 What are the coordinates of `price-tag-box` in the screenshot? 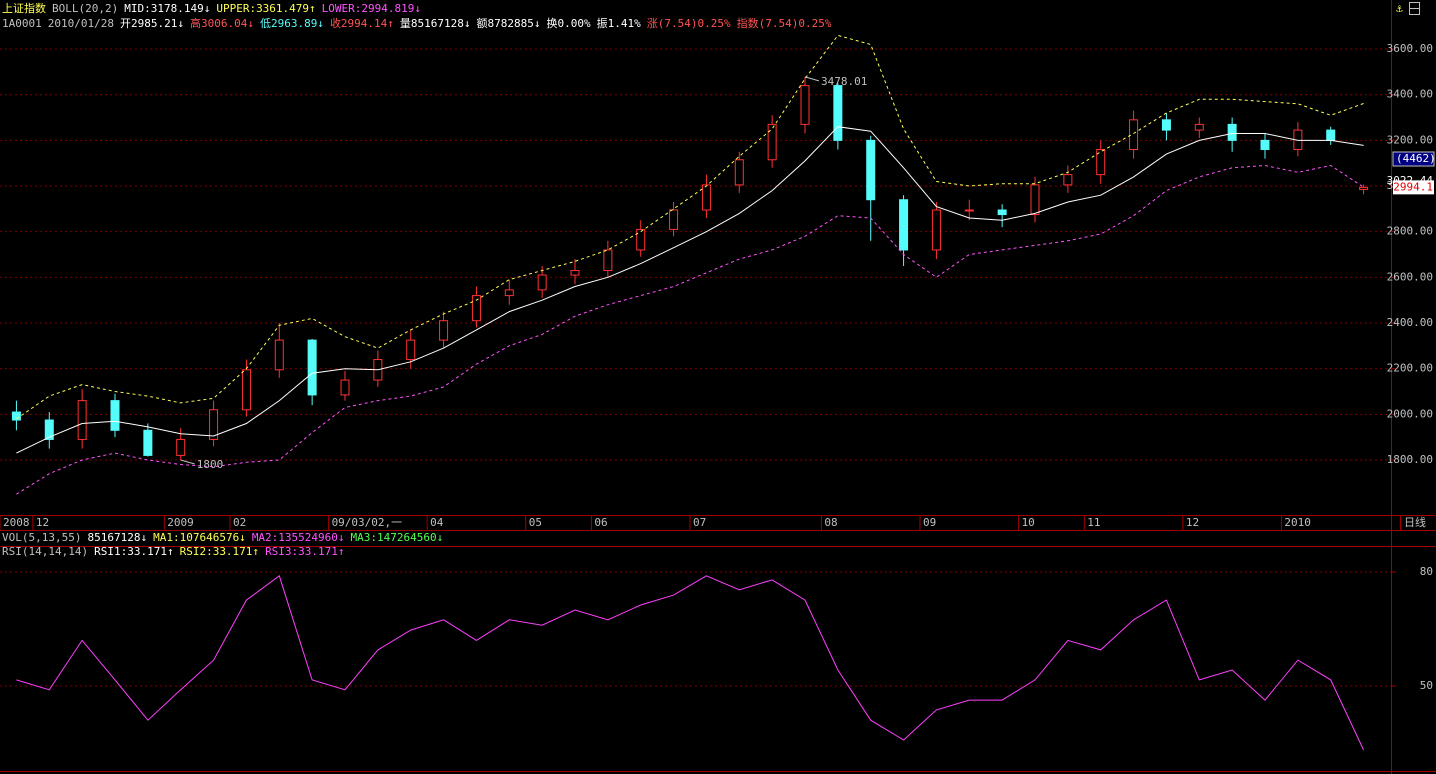 It's located at (1413, 187).